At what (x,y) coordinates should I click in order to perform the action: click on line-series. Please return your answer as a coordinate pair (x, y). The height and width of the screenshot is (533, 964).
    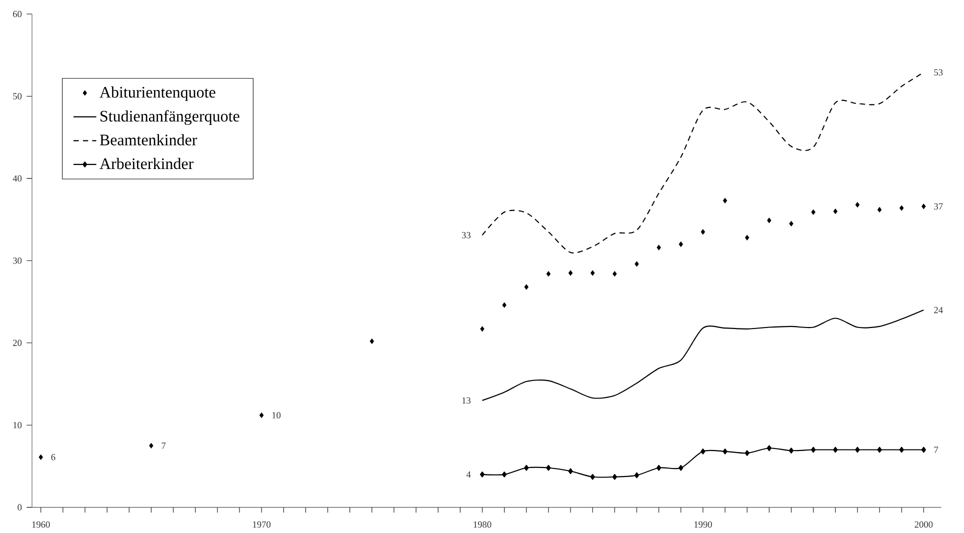
    Looking at the image, I should click on (703, 356).